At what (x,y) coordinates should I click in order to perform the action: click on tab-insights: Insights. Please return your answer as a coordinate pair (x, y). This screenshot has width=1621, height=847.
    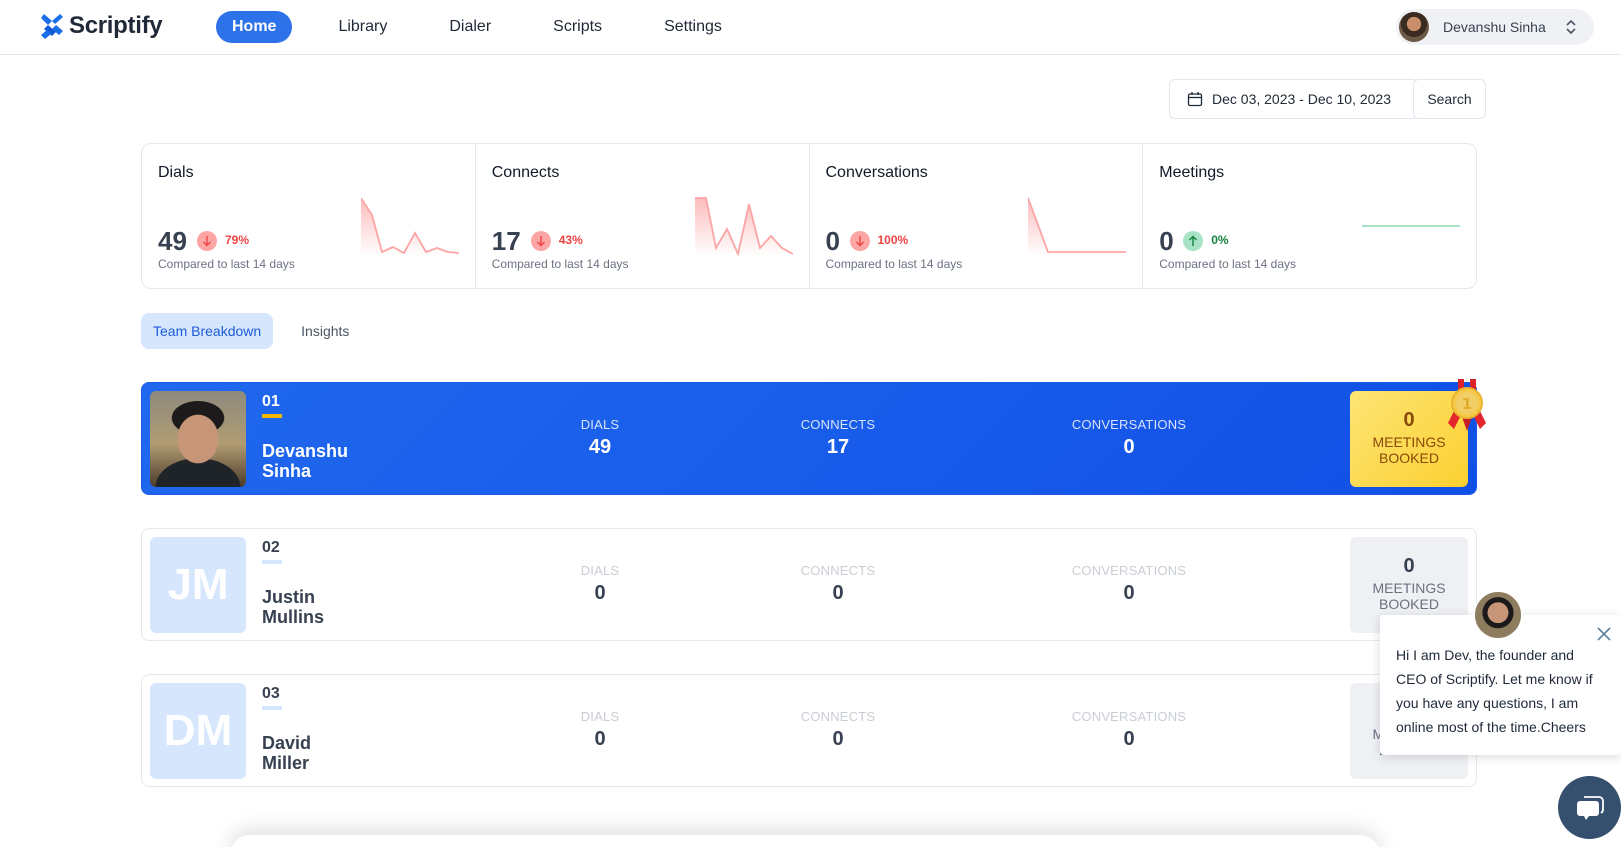
    Looking at the image, I should click on (325, 331).